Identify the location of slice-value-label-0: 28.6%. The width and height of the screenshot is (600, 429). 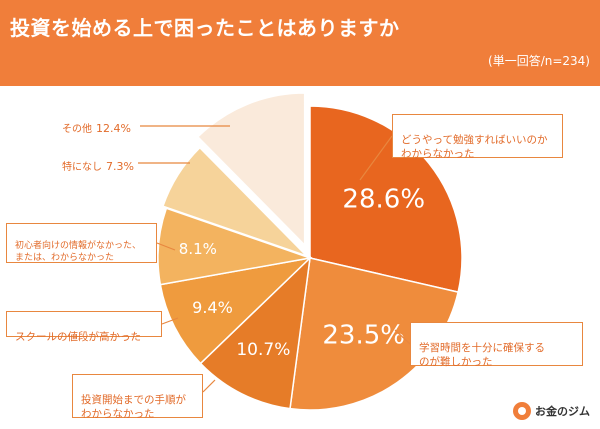
(383, 199).